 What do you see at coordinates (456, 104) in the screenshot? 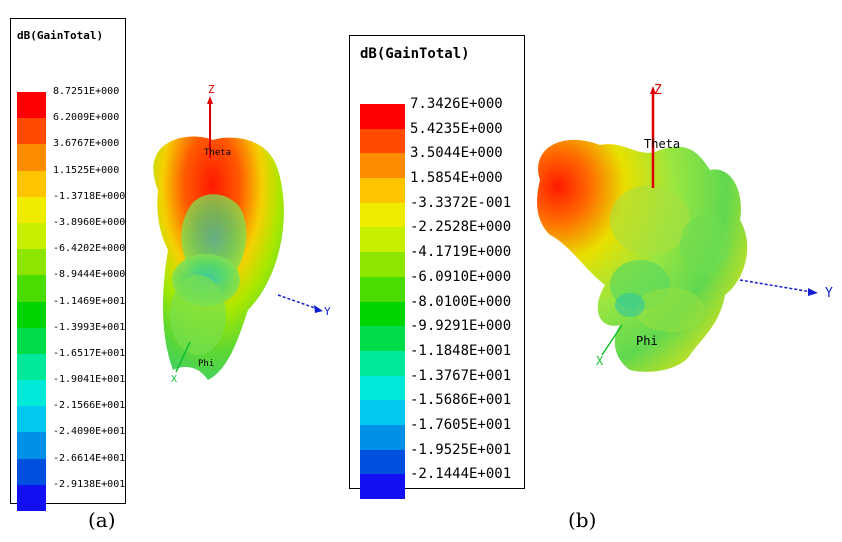
I see `scale-value-label: 7.3426E+000` at bounding box center [456, 104].